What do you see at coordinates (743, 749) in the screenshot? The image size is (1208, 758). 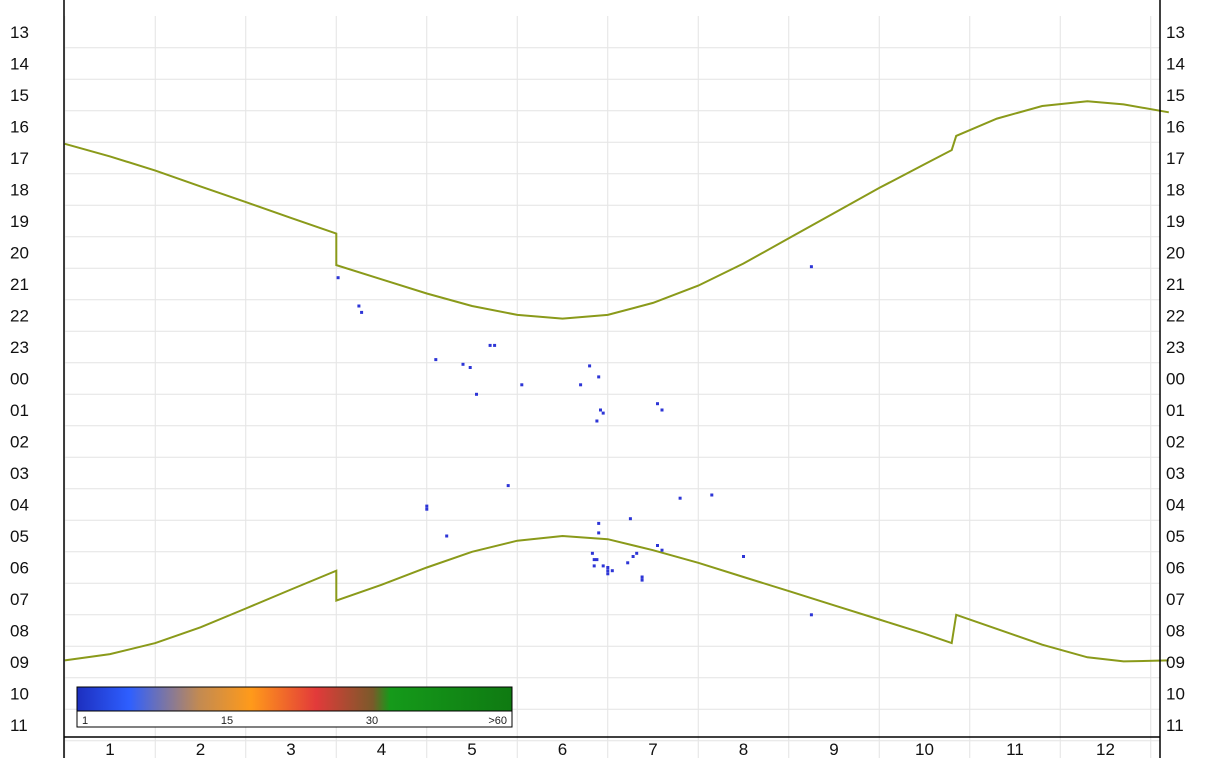 I see `x-tick-label: 8` at bounding box center [743, 749].